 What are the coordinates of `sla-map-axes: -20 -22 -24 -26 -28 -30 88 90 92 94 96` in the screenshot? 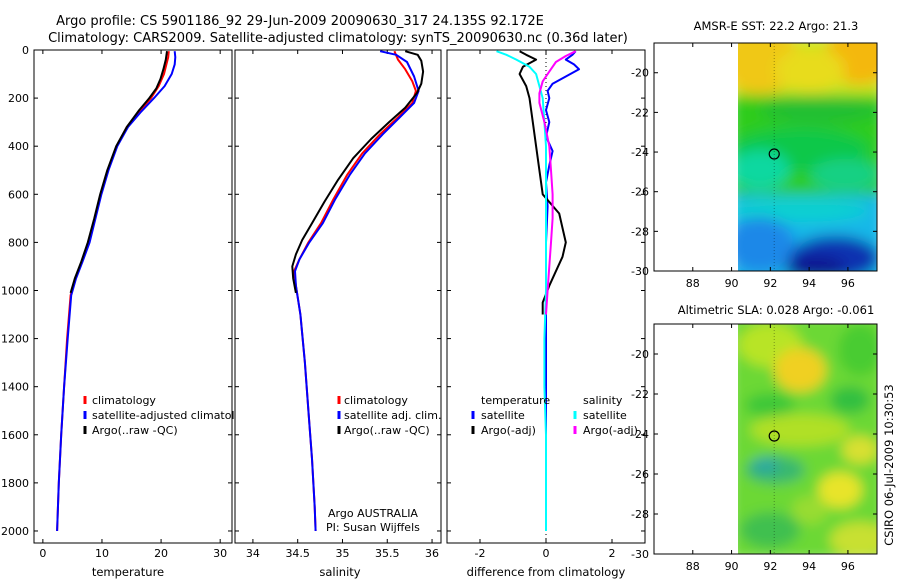 It's located at (754, 448).